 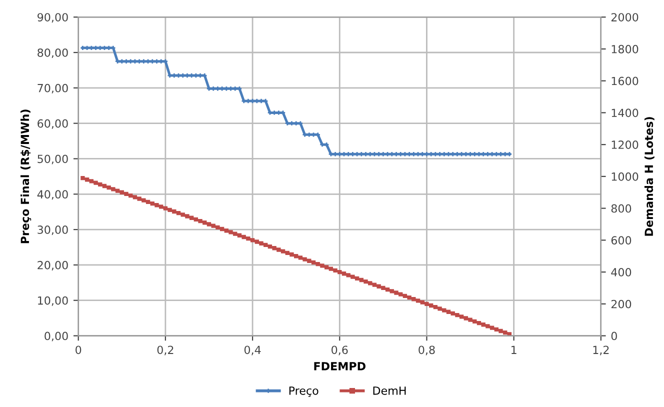 What do you see at coordinates (426, 351) in the screenshot?
I see `x-tick-label: 0,8` at bounding box center [426, 351].